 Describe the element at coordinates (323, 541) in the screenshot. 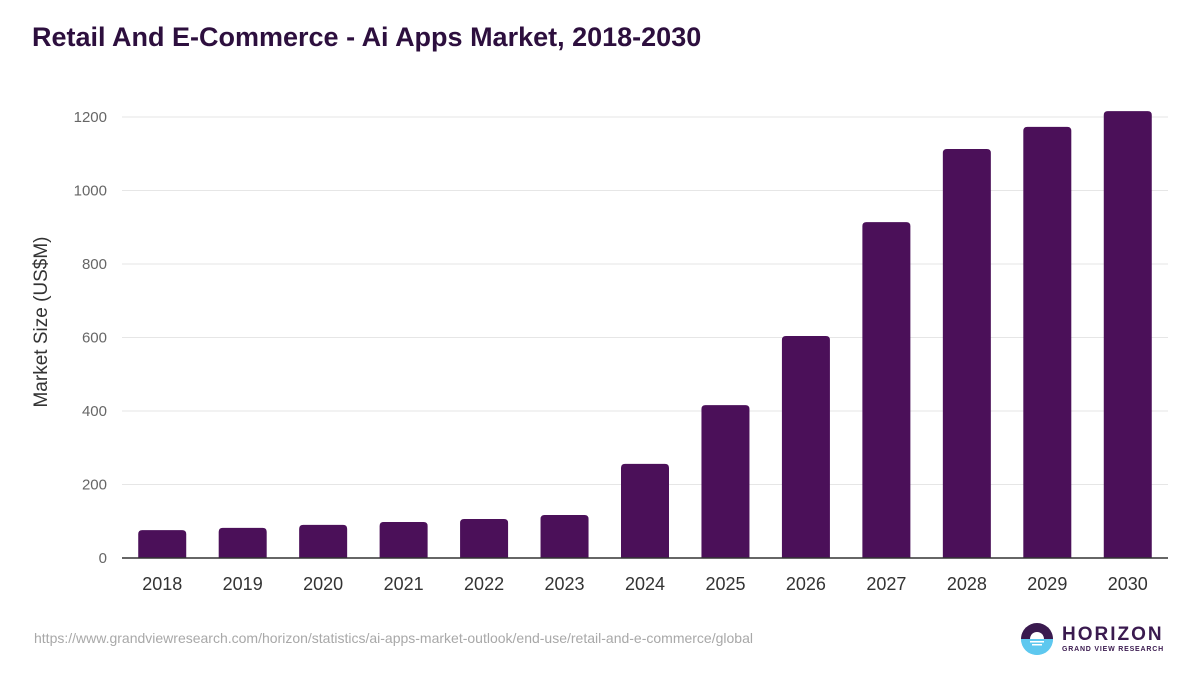

I see `bar-2020` at that location.